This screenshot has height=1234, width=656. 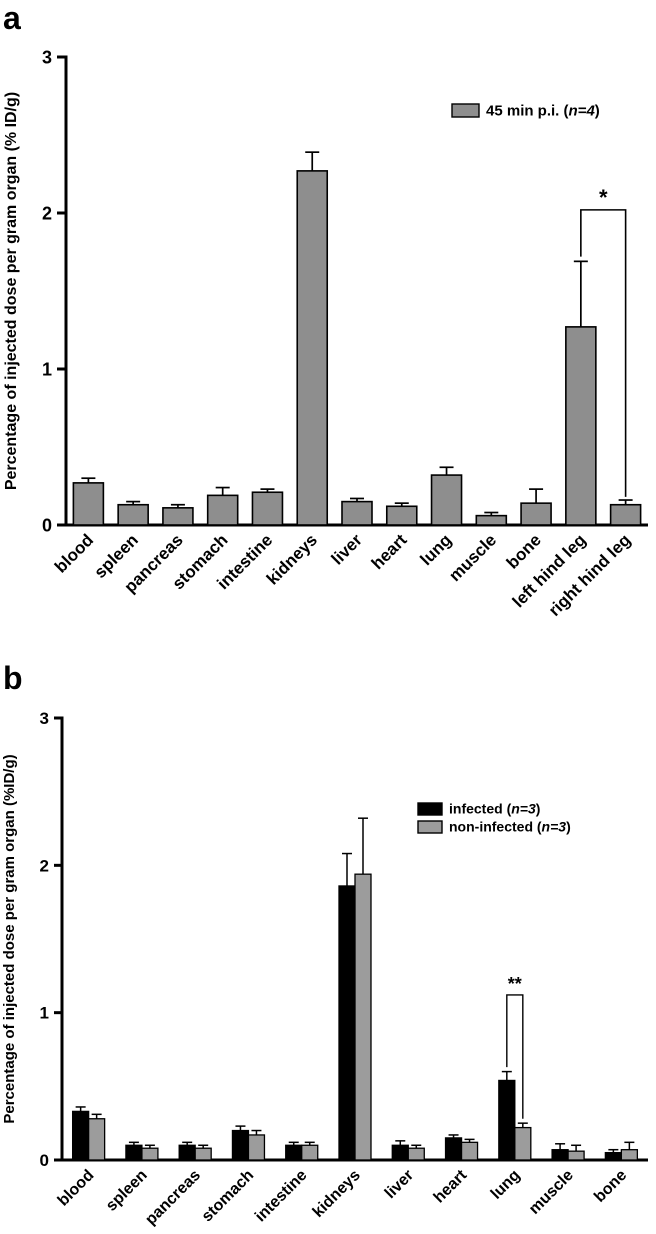 I want to click on bar-noninfected-pancreas, so click(x=203, y=1154).